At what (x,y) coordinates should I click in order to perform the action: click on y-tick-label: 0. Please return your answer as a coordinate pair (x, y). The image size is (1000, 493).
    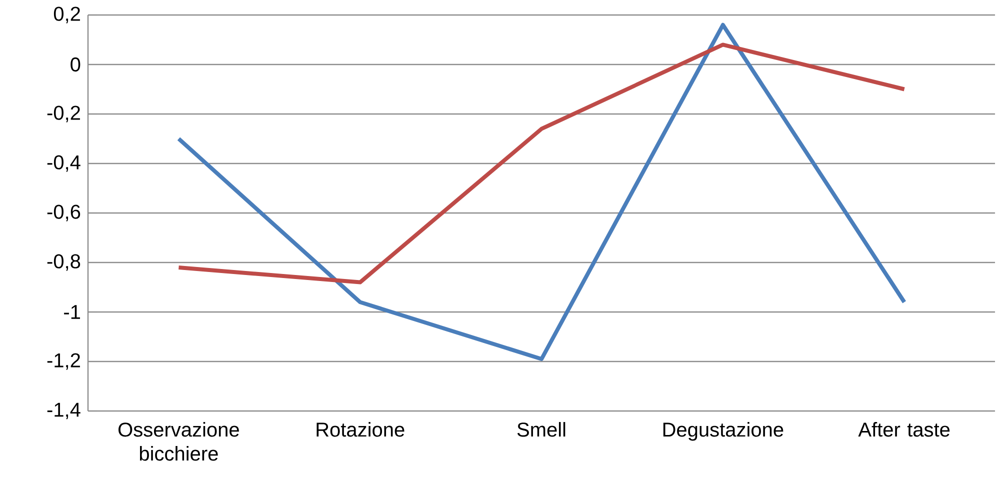
    Looking at the image, I should click on (75, 64).